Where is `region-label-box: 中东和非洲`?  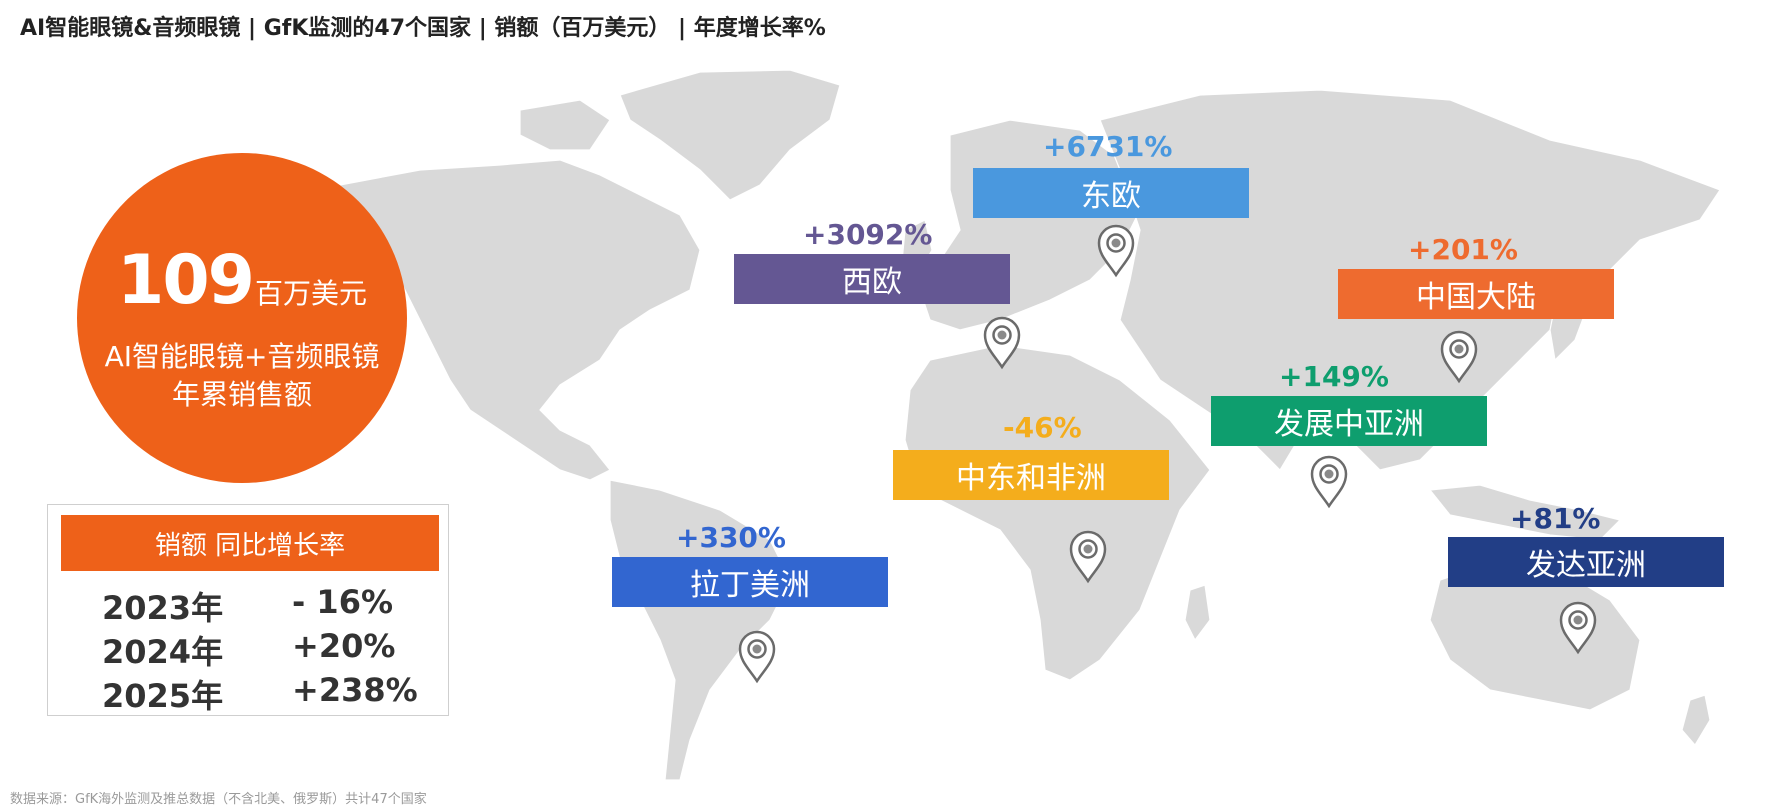 region-label-box: 中东和非洲 is located at coordinates (1031, 475).